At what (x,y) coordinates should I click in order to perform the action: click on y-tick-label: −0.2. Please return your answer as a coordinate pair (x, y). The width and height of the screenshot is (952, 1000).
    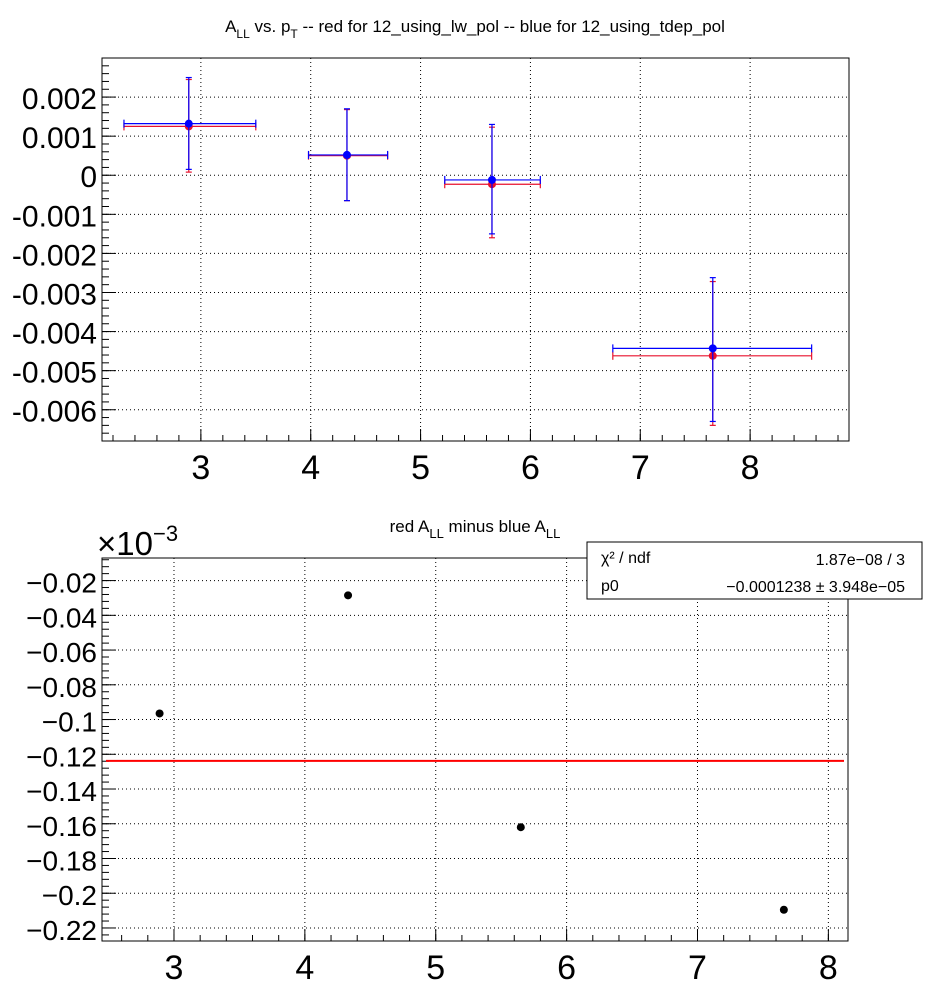
    Looking at the image, I should click on (69, 895).